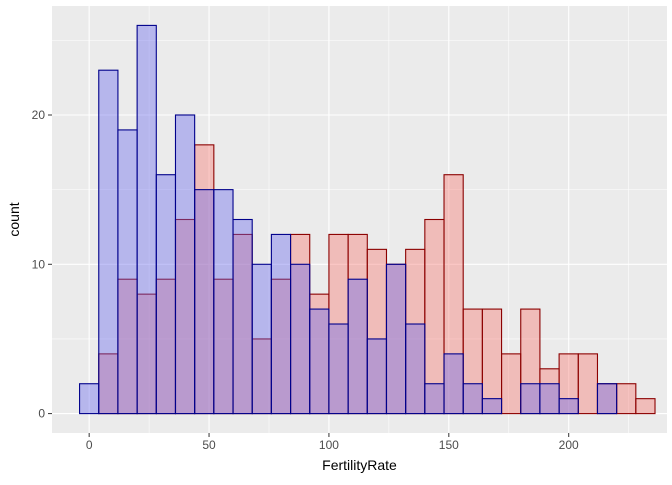  Describe the element at coordinates (359, 465) in the screenshot. I see `x-axis-title: FertilityRate` at that location.